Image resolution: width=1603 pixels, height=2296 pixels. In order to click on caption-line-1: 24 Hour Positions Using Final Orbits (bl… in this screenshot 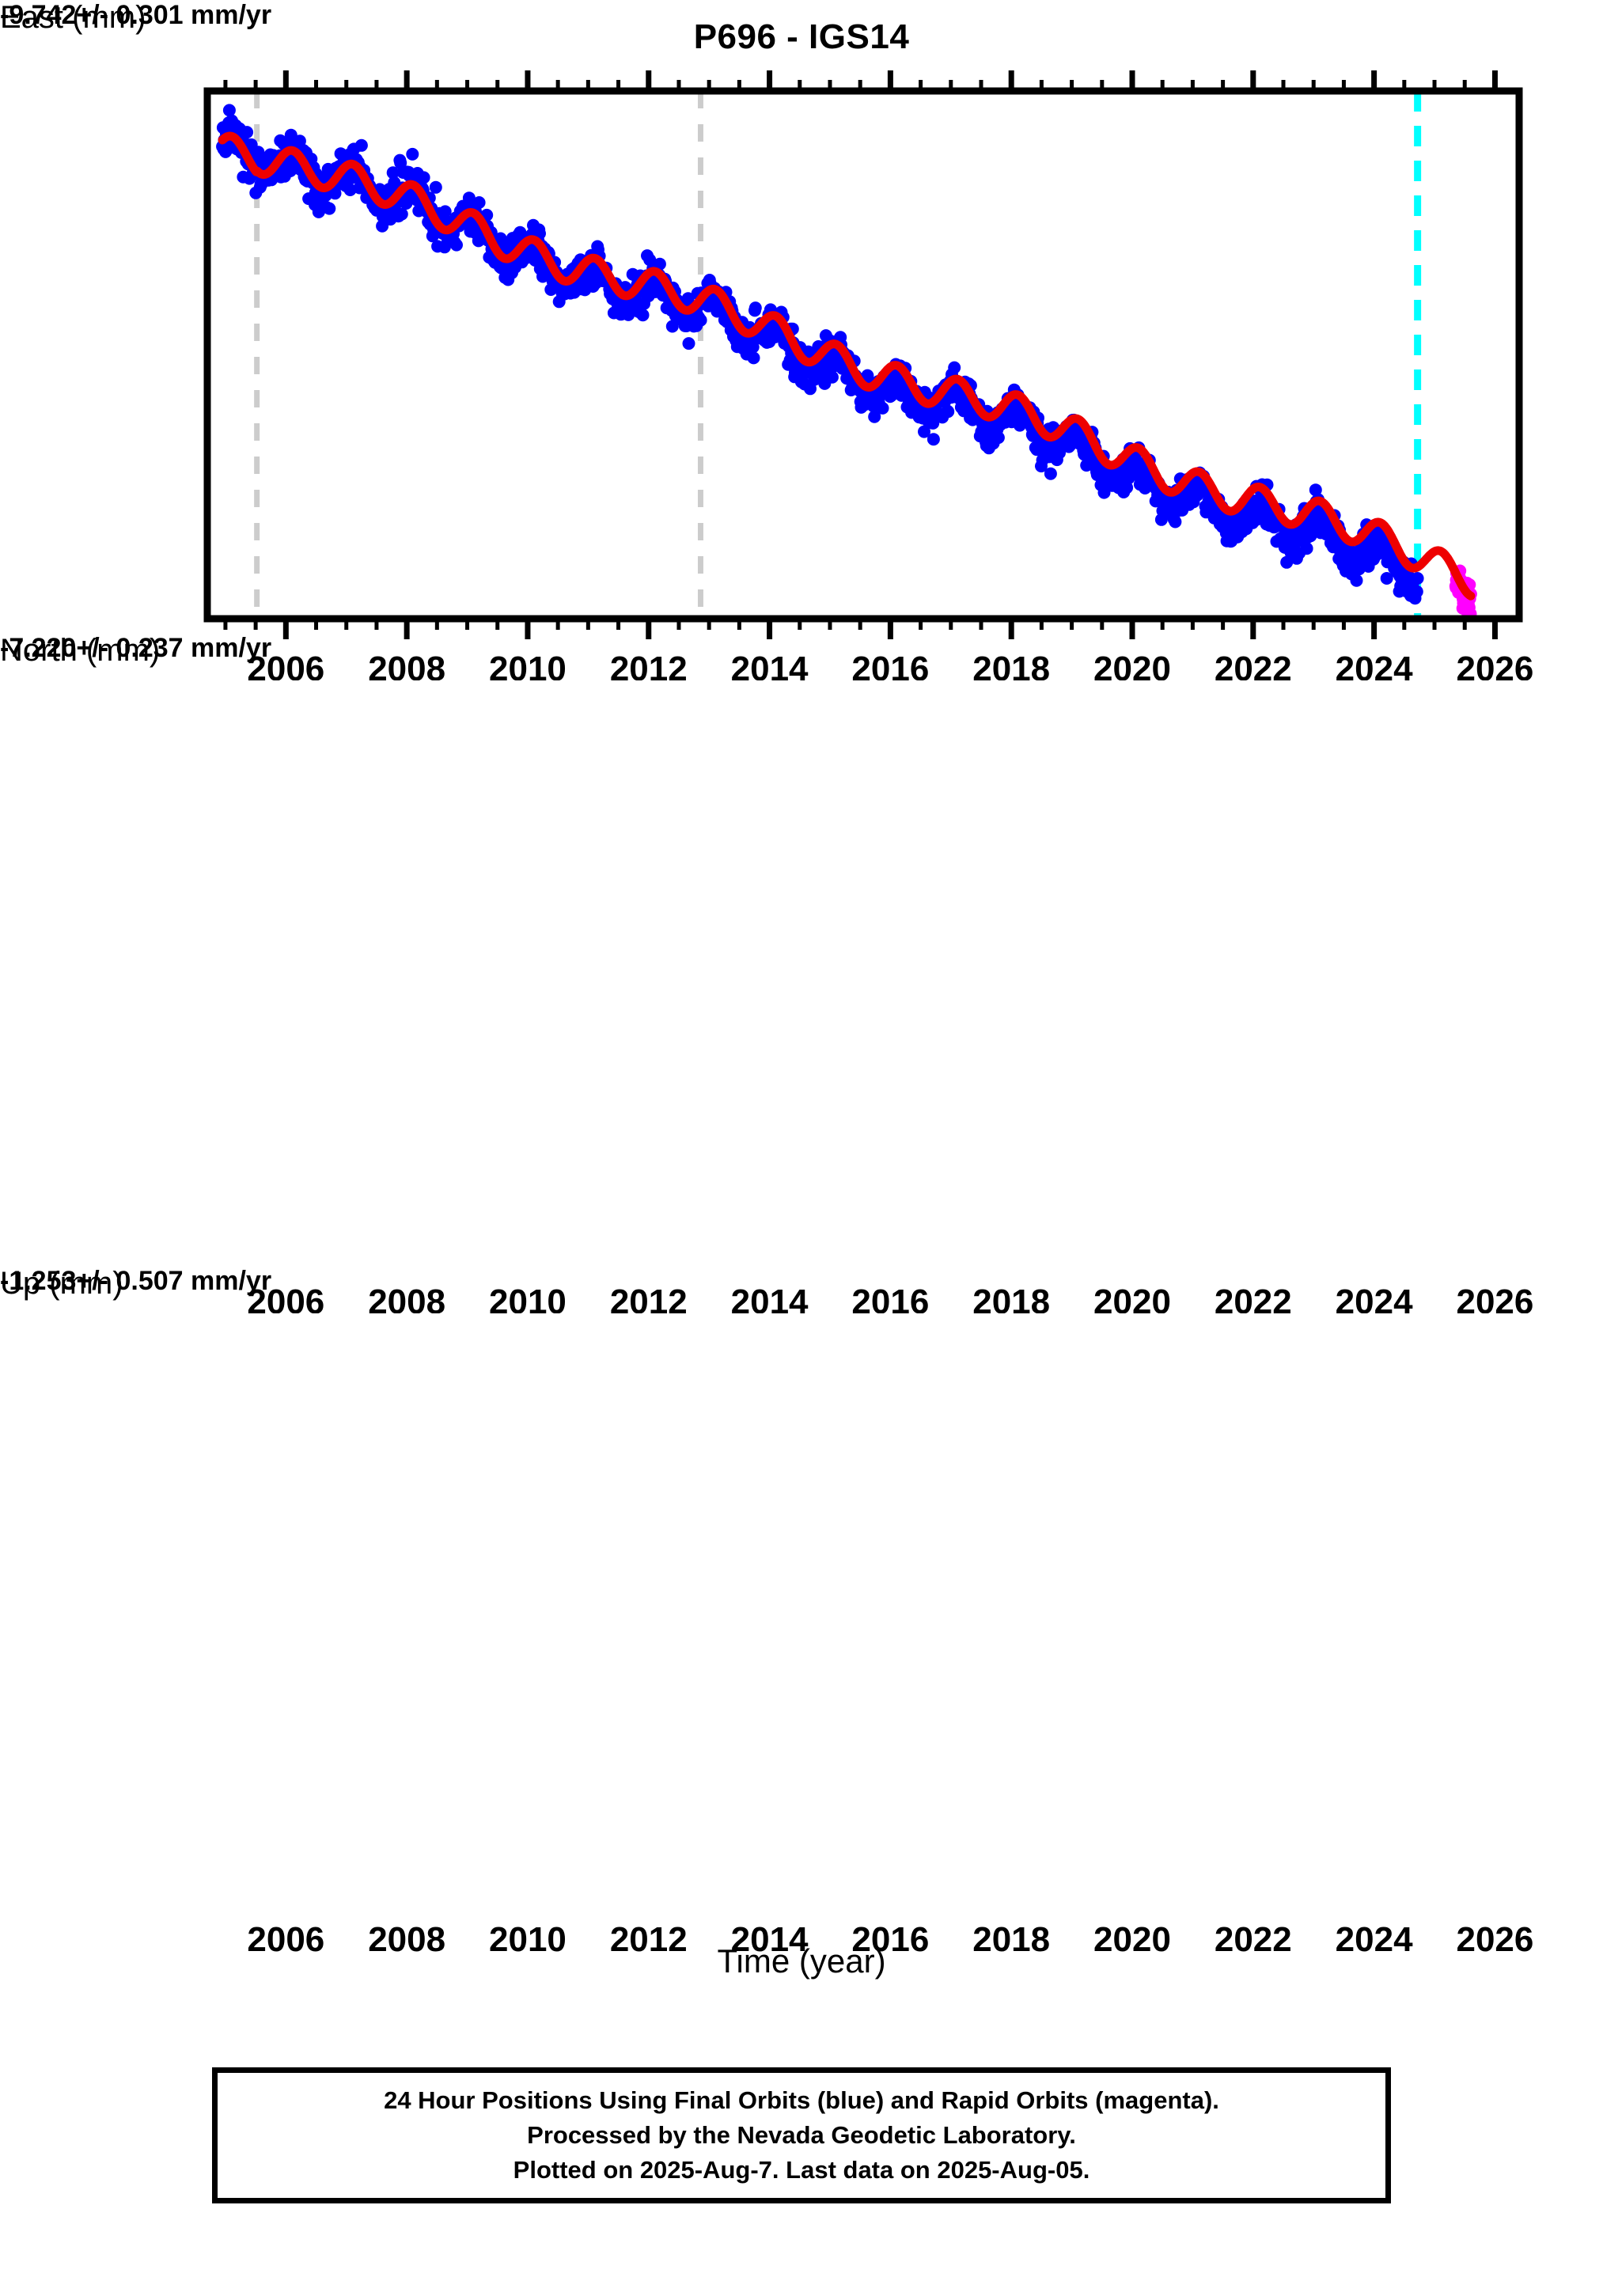, I will do `click(801, 2100)`.